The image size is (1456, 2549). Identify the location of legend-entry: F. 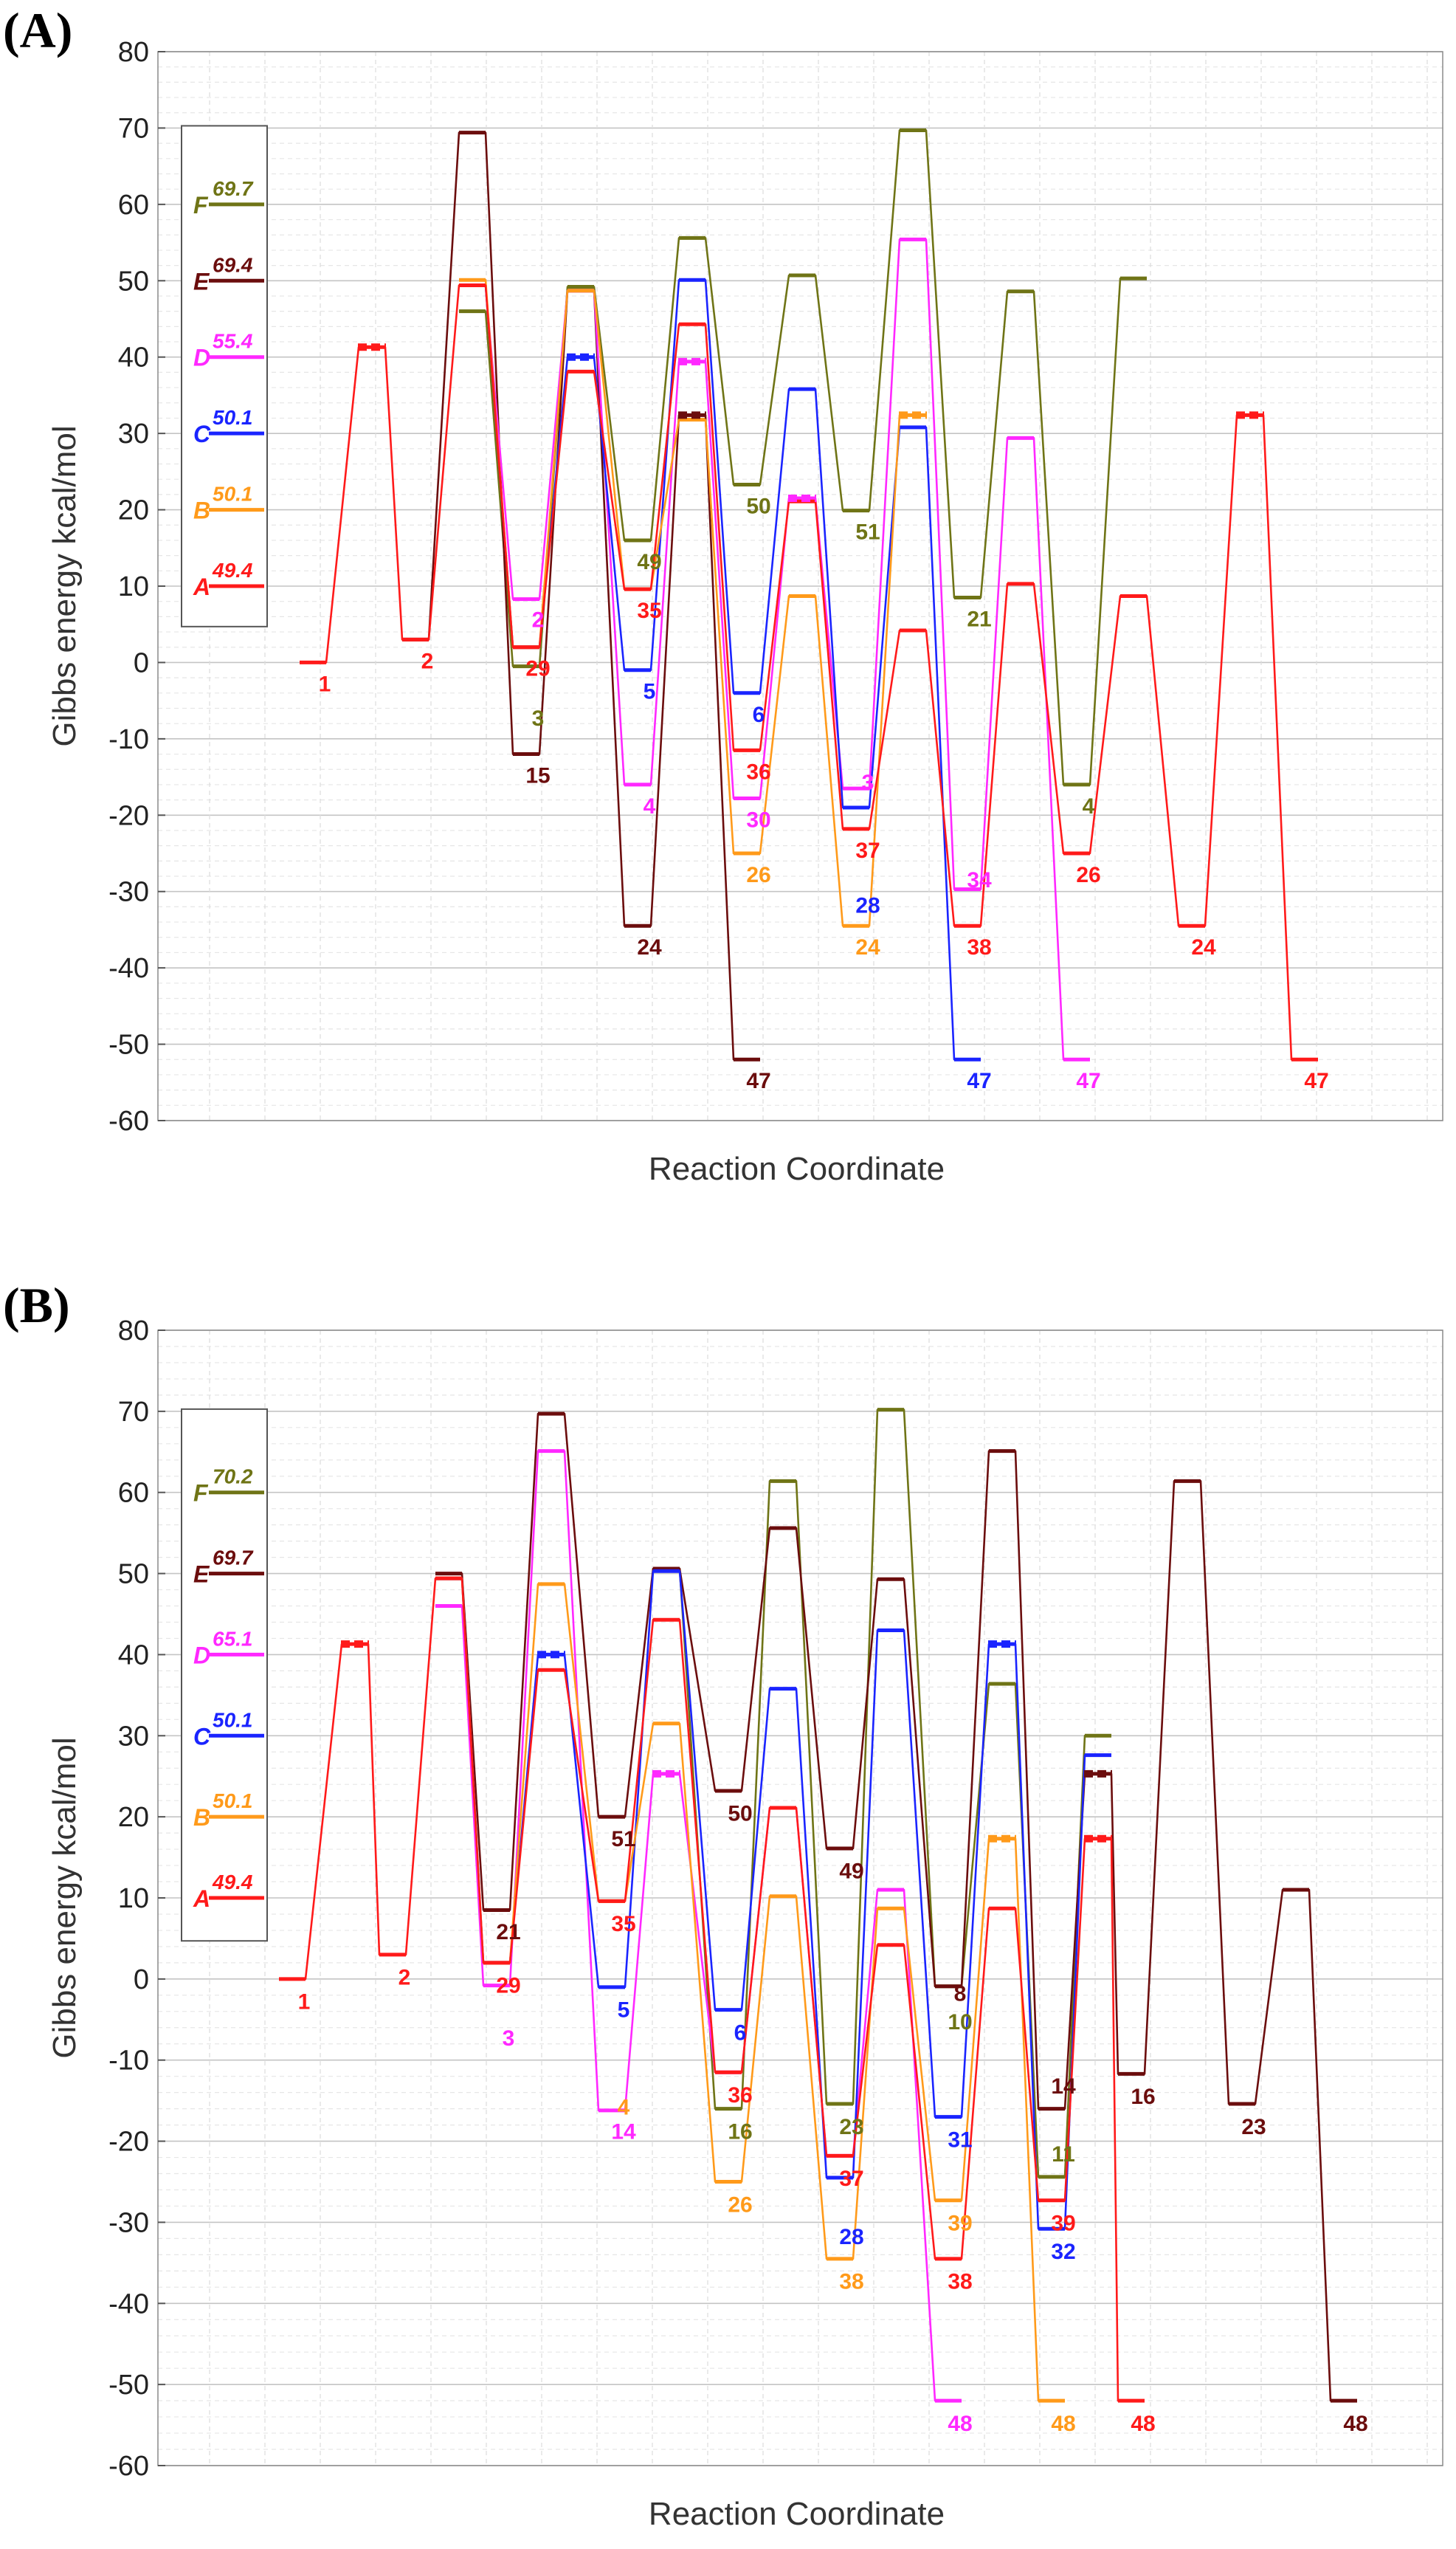
(201, 205).